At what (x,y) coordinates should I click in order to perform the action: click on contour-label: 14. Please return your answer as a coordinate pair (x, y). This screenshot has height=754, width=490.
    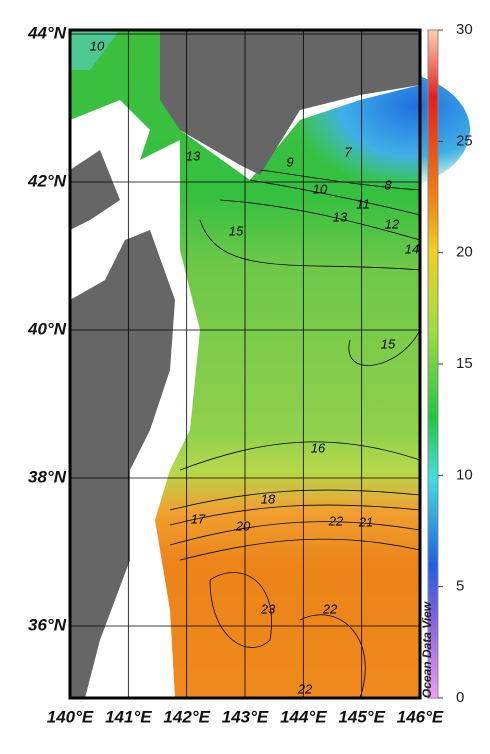
    Looking at the image, I should click on (412, 248).